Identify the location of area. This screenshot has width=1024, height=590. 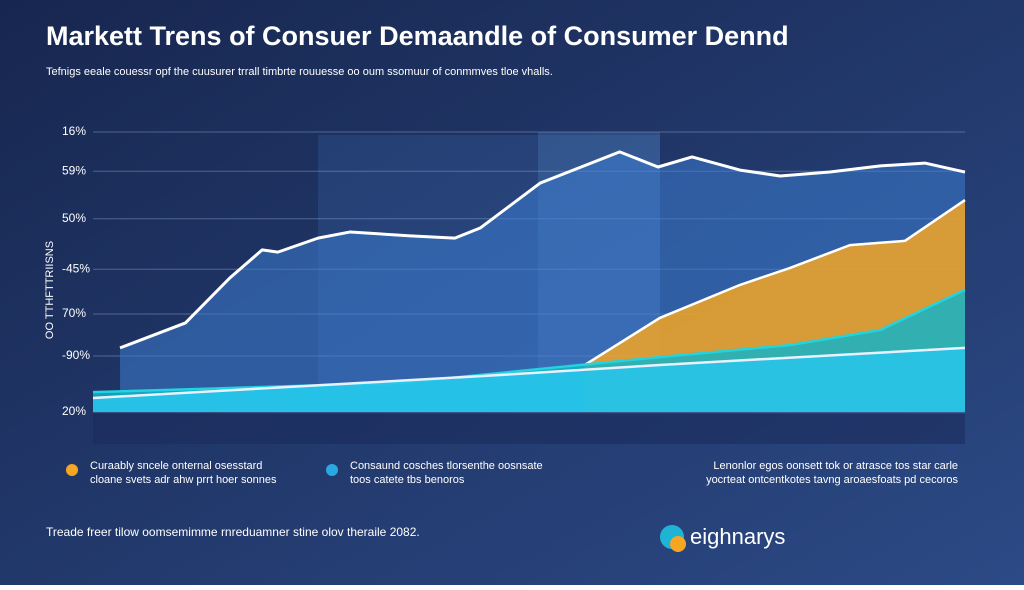
(529, 379).